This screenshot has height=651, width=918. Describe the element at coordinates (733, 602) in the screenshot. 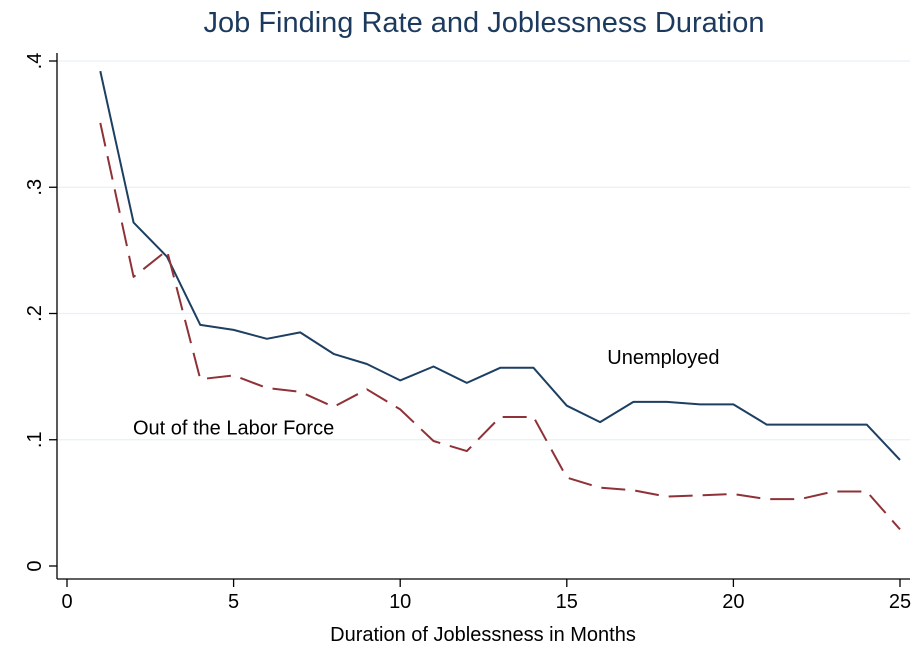

I see `x-tick-label: 20` at that location.